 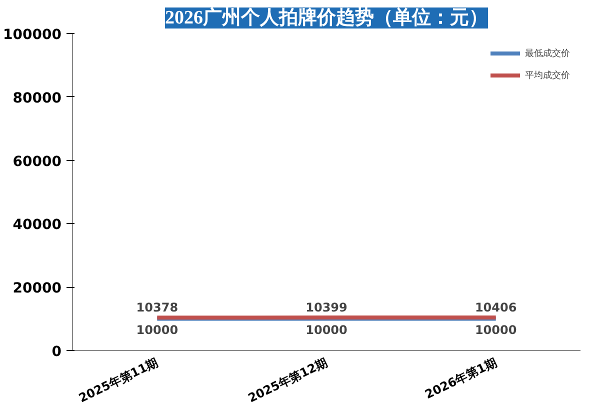 What do you see at coordinates (326, 17) in the screenshot?
I see `chart-title: 2026广州个人拍牌价趋势（单位：元）` at bounding box center [326, 17].